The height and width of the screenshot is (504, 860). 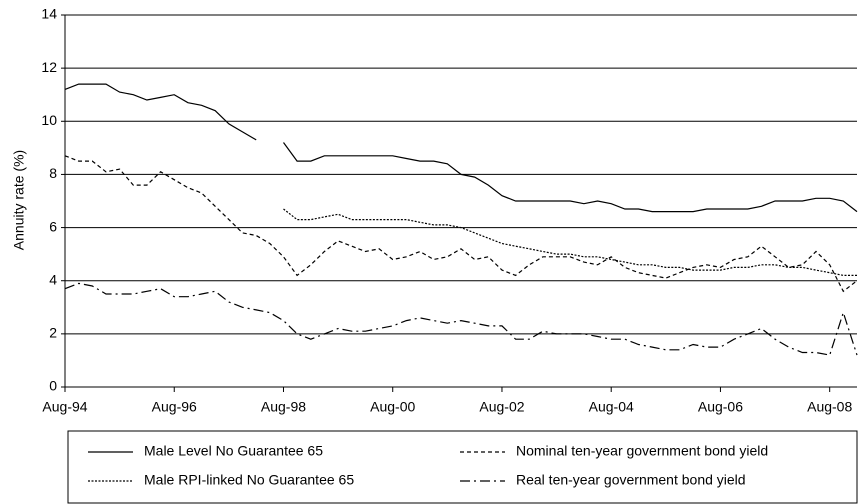 I want to click on x-tick-label: Aug-94, so click(x=64, y=407).